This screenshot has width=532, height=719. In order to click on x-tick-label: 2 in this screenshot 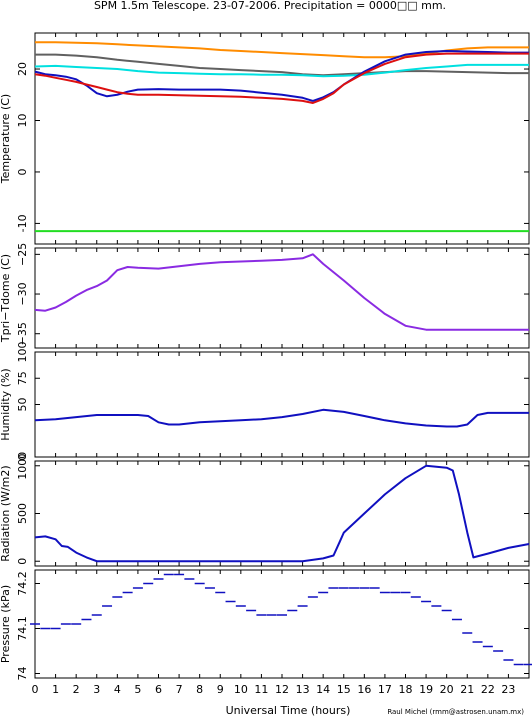, I will do `click(76, 689)`.